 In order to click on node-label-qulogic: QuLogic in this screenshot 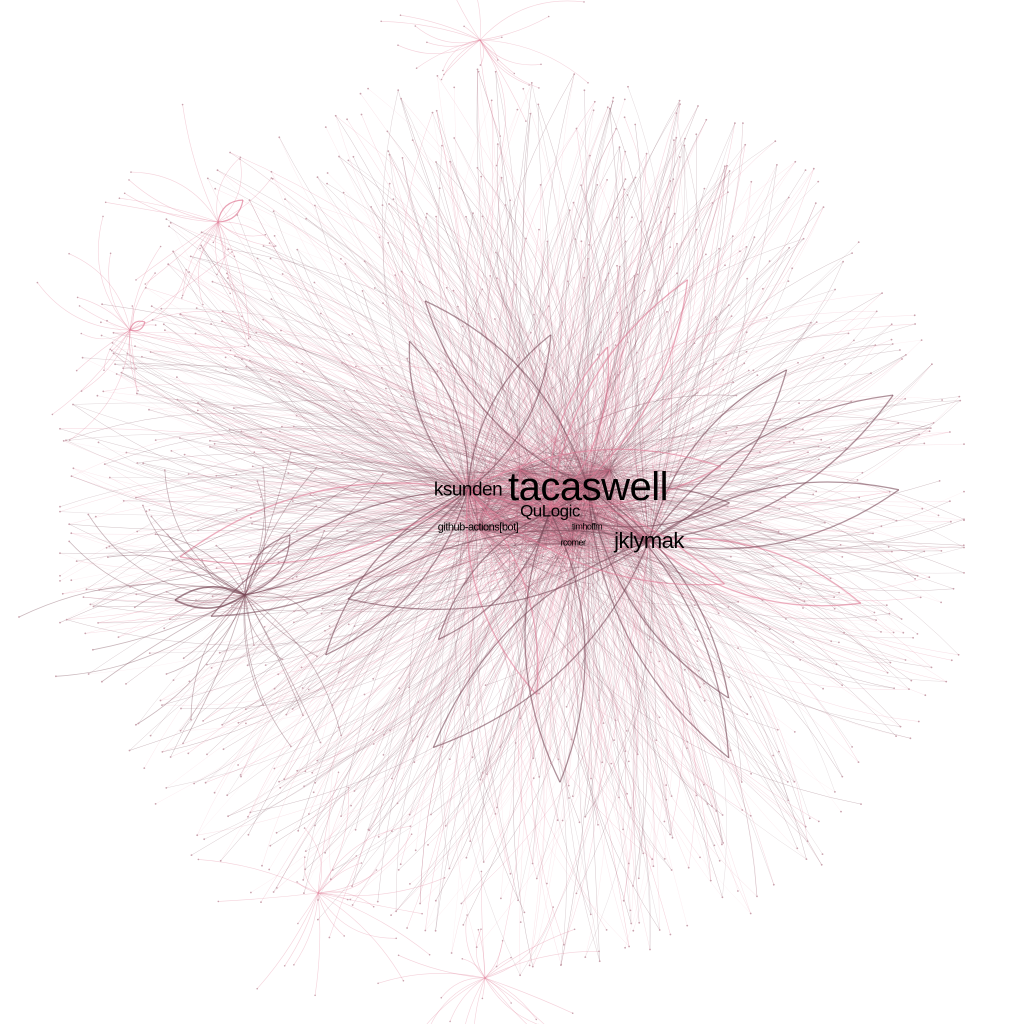, I will do `click(550, 511)`.